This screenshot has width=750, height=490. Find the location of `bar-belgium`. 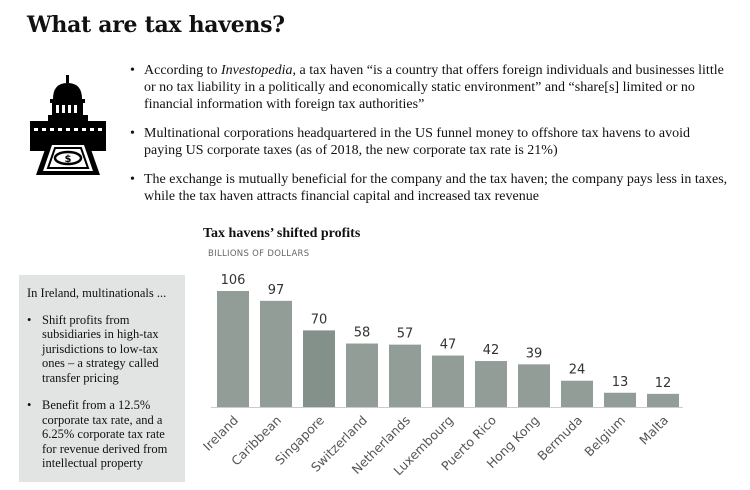

bar-belgium is located at coordinates (620, 399).